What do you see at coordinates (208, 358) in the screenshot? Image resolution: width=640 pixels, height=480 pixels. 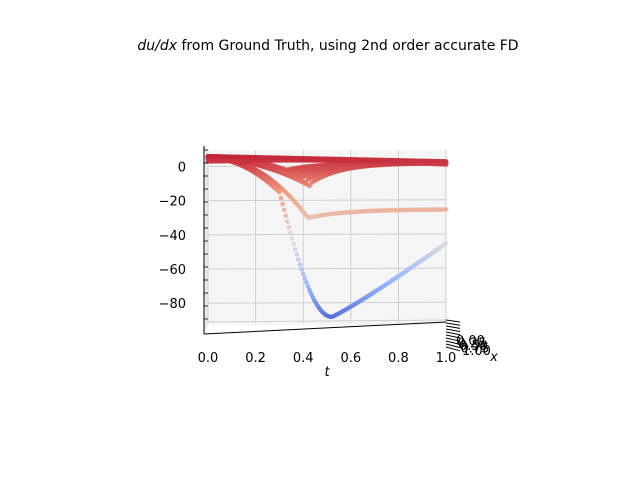 I see `x-tick-label: 0.0` at bounding box center [208, 358].